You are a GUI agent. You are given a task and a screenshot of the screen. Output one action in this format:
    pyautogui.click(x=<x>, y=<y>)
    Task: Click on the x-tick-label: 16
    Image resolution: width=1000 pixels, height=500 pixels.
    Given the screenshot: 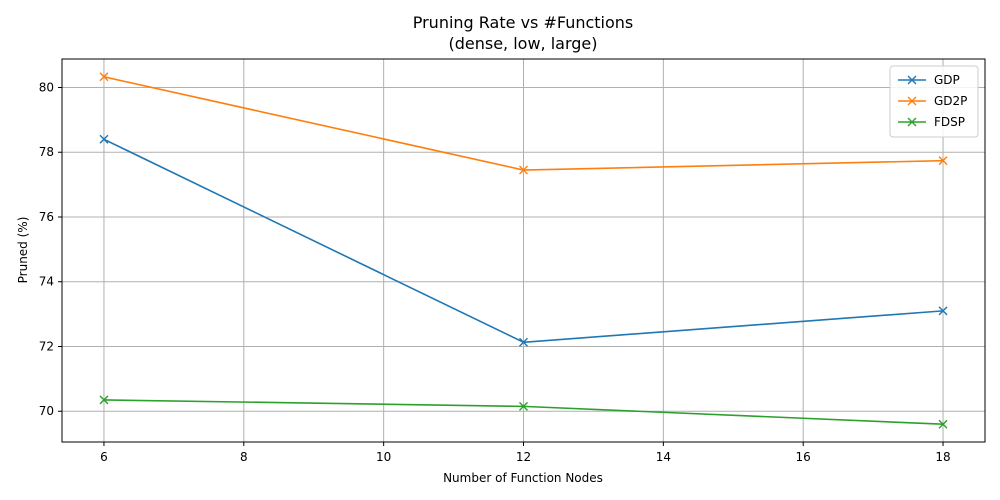 What is the action you would take?
    pyautogui.click(x=803, y=457)
    